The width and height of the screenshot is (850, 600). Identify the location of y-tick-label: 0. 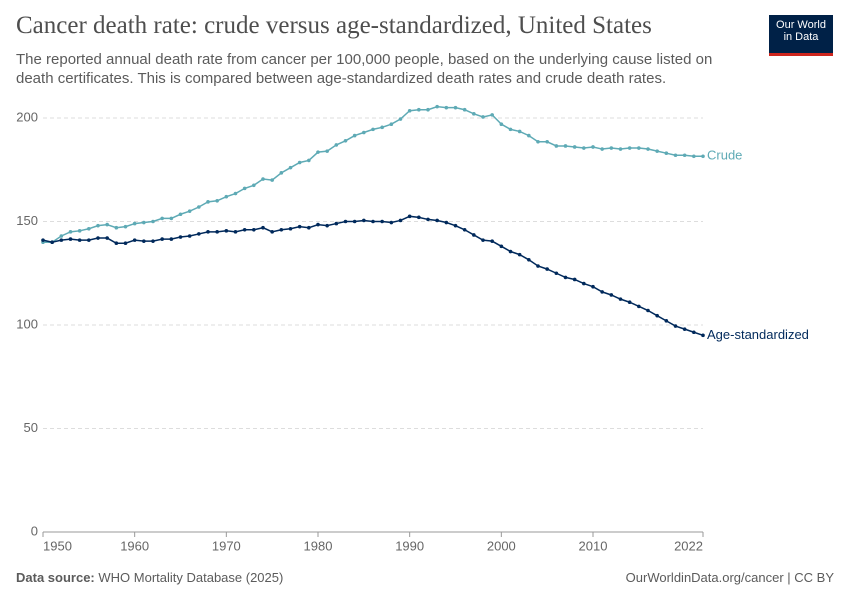
(34, 530).